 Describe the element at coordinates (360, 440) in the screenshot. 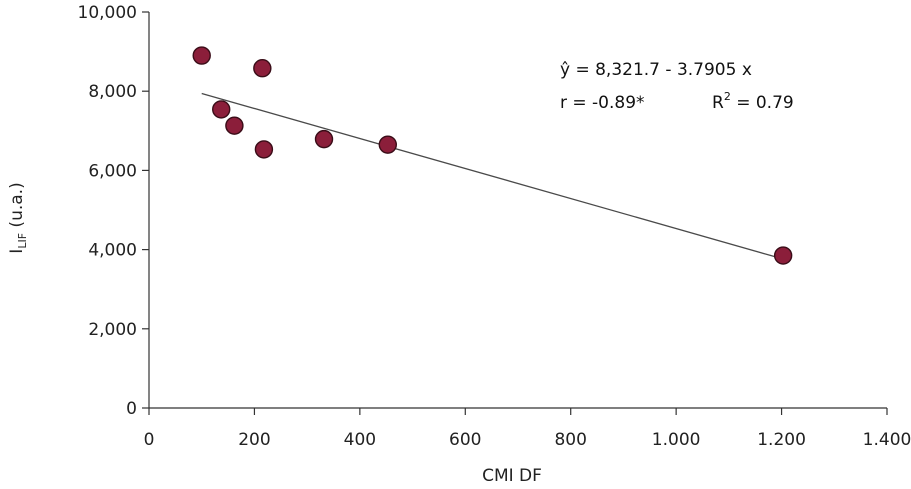

I see `x-tick-label: 400` at that location.